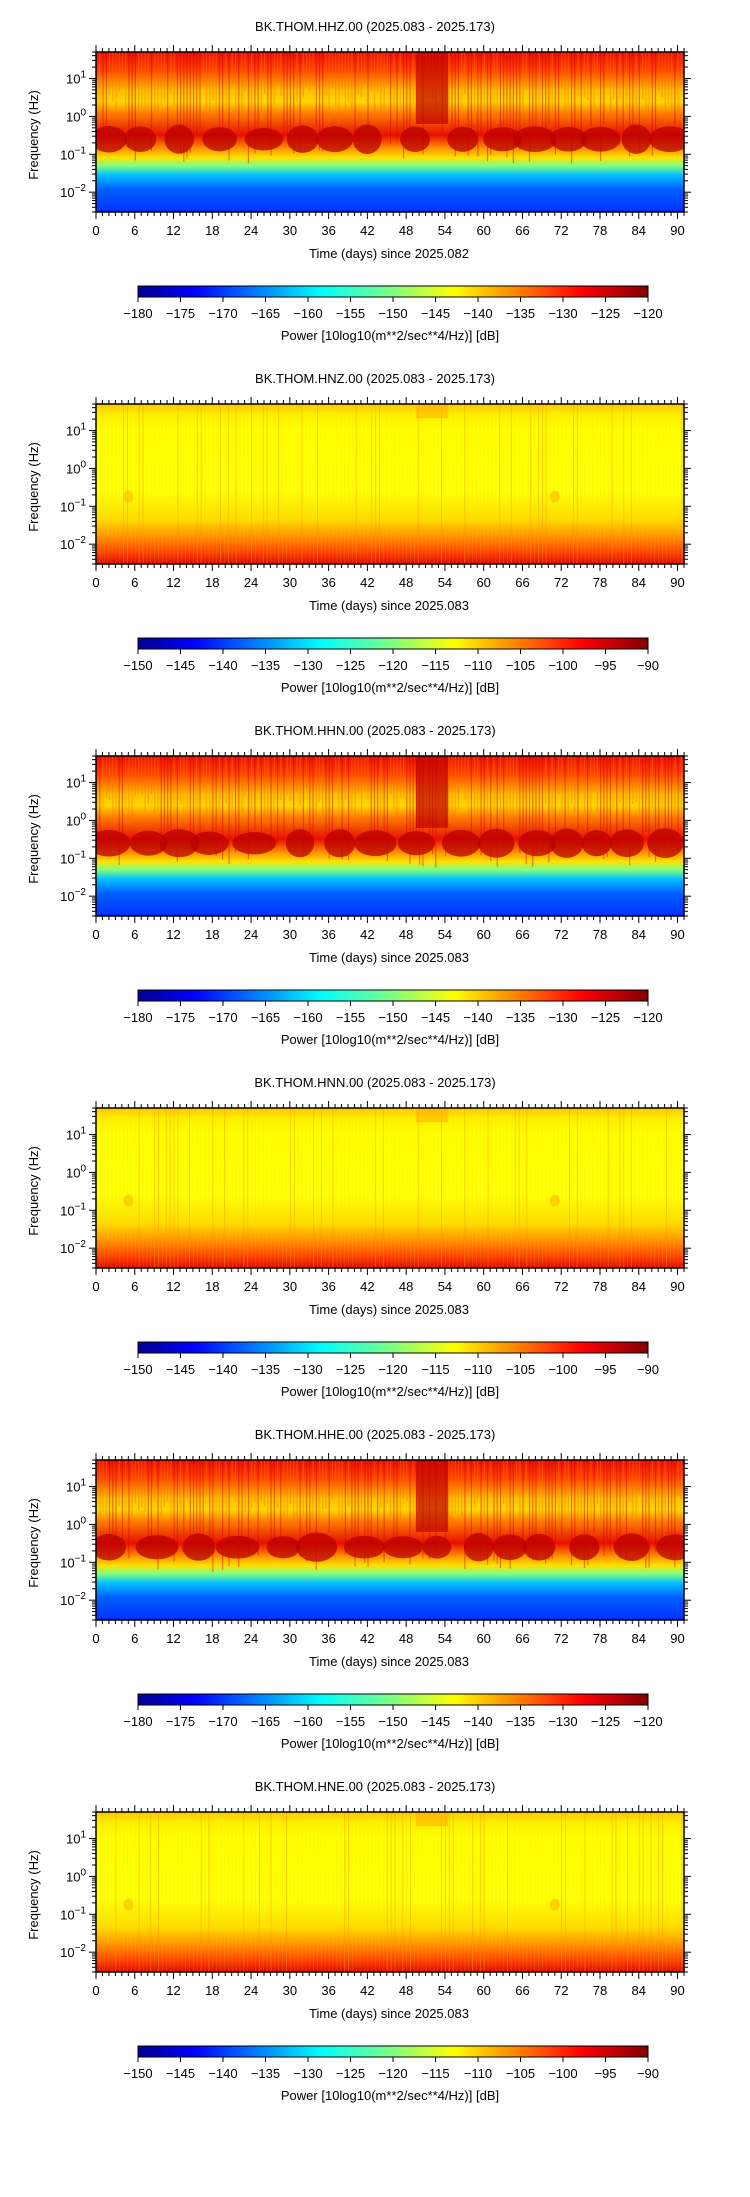  Describe the element at coordinates (520, 1369) in the screenshot. I see `colorbar-tick-label: −105` at that location.